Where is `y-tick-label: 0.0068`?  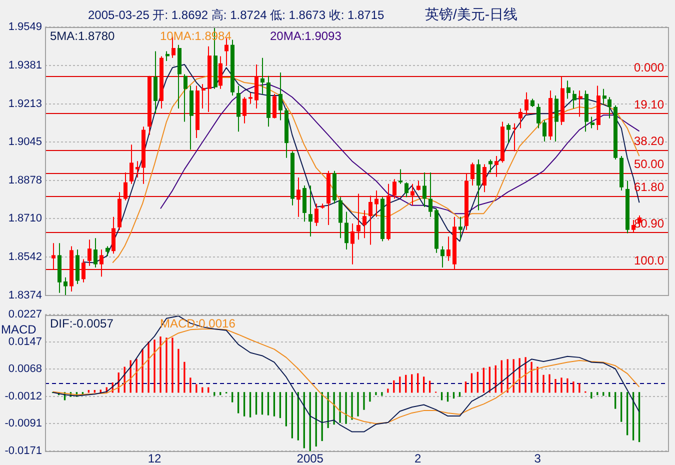 y-tick-label: 0.0068 is located at coordinates (25, 369).